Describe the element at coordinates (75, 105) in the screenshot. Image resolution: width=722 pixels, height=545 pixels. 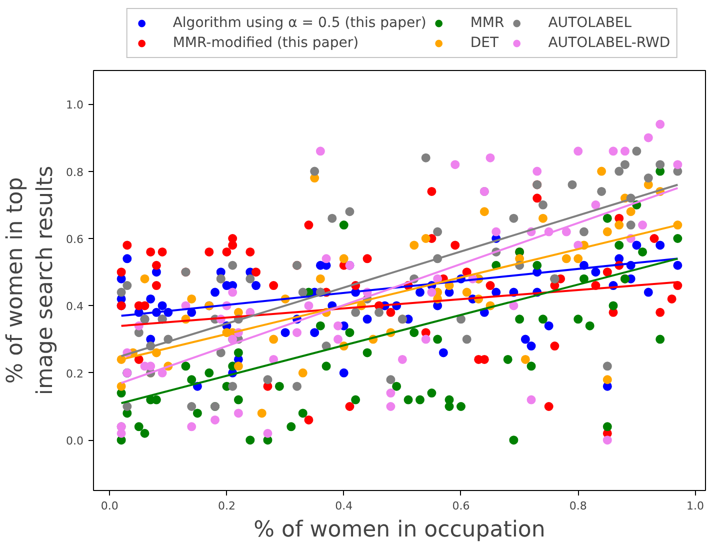
I see `y-tick-label: 1.0` at that location.